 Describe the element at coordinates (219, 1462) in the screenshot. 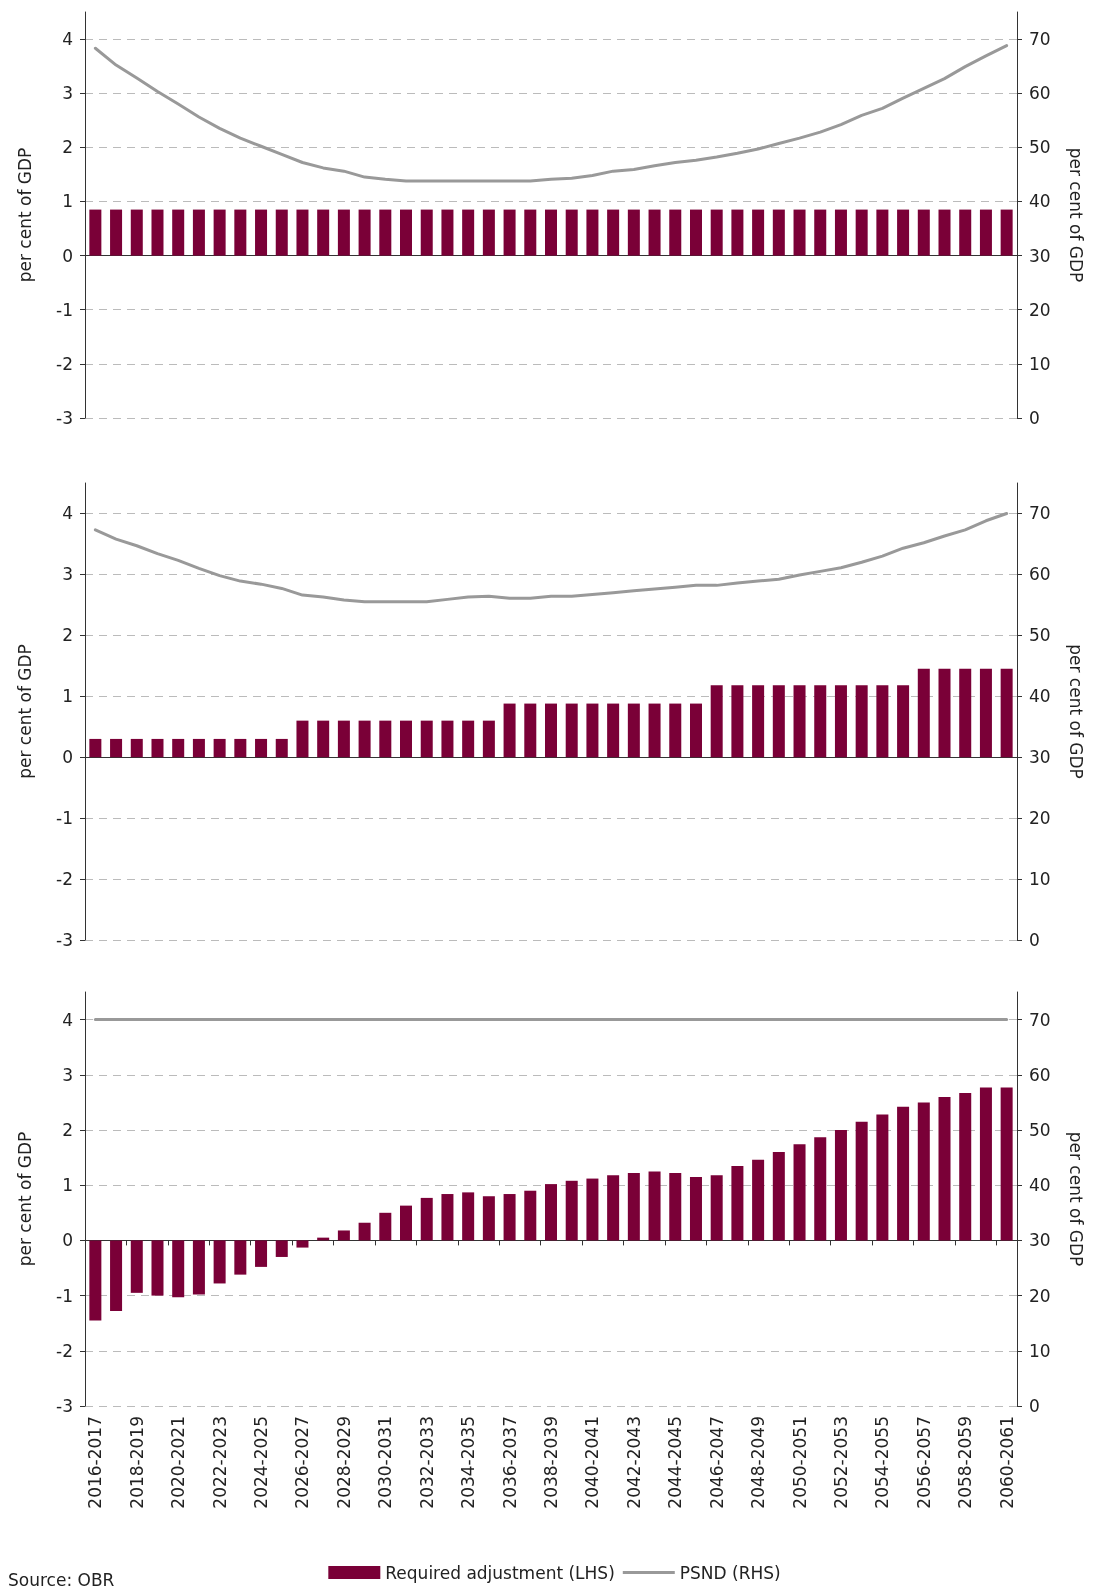

I see `x-tick-label: 2022-2023` at that location.